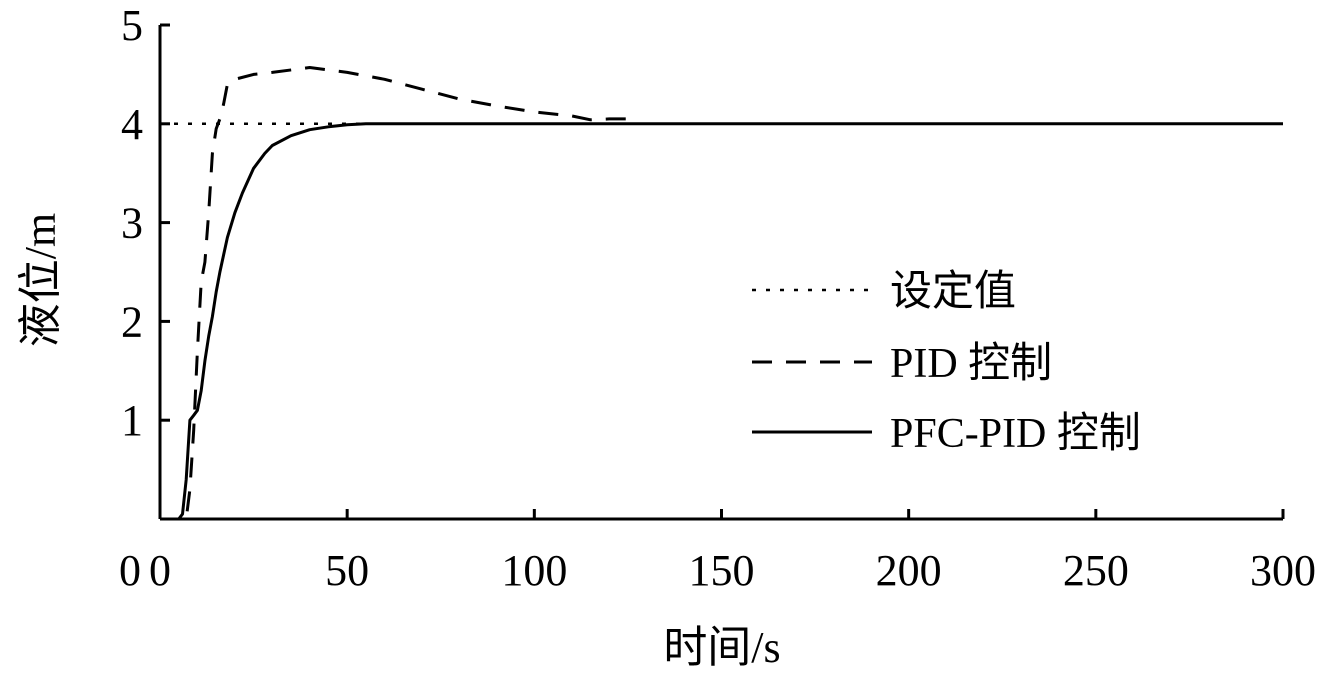  Describe the element at coordinates (909, 570) in the screenshot. I see `x-tick-label: 200` at that location.